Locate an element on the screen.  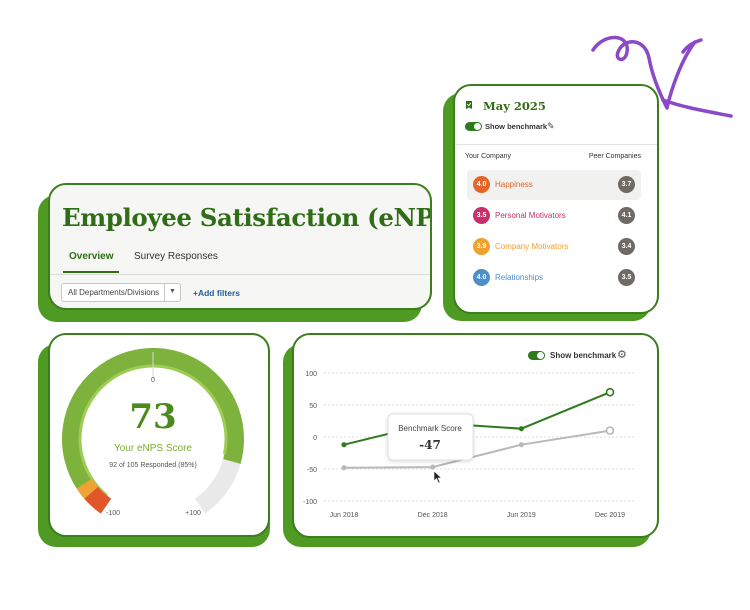
company-score-badge: 3.9 is located at coordinates (481, 246).